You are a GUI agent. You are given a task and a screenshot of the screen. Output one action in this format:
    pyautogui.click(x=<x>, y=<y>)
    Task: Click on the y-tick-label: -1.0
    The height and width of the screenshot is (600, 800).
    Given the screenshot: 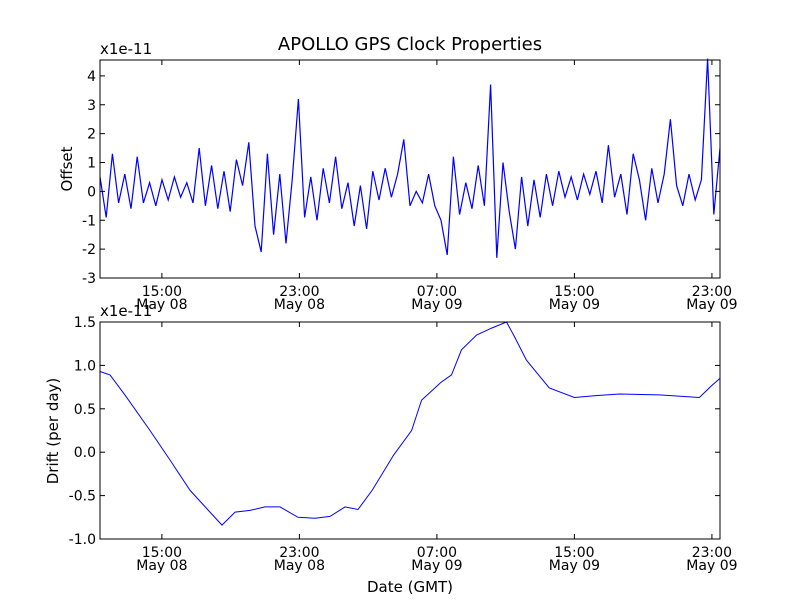 What is the action you would take?
    pyautogui.click(x=82, y=540)
    